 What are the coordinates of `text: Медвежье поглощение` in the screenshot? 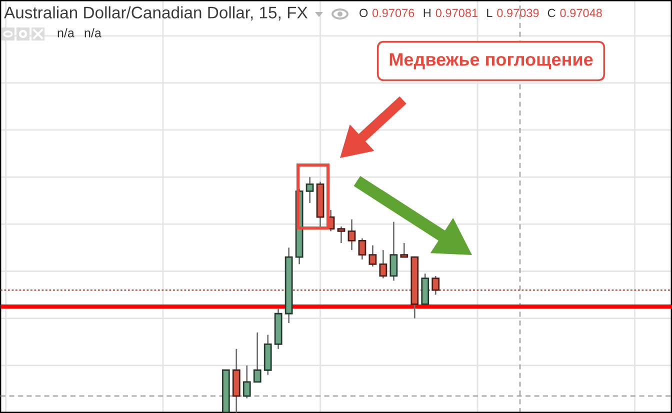 It's located at (491, 61).